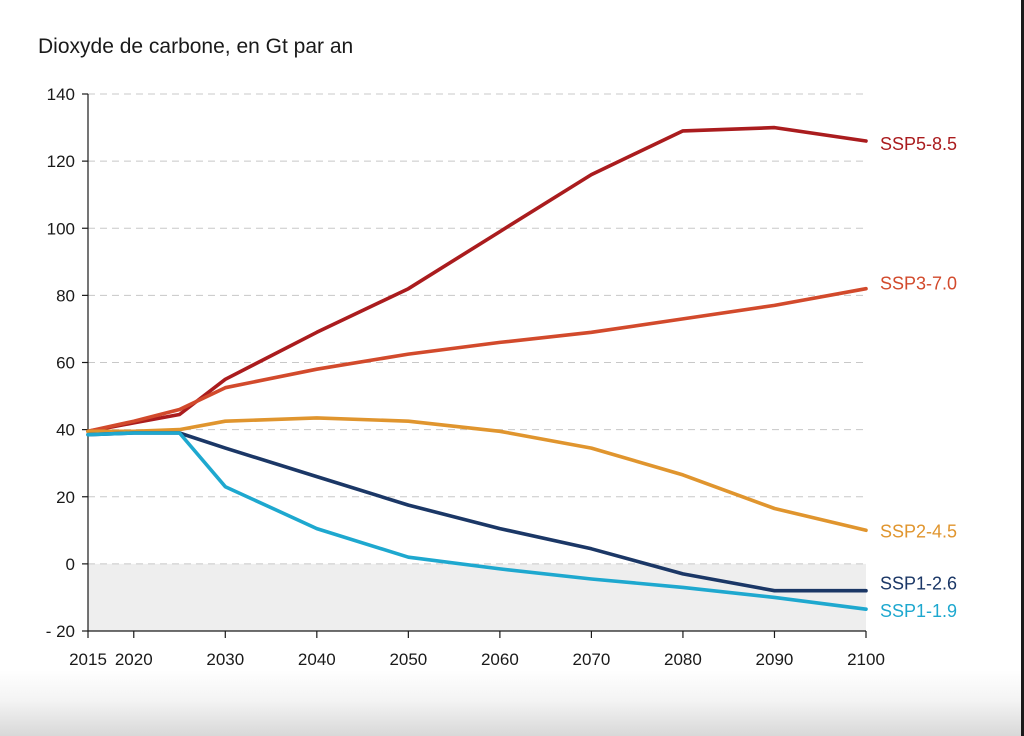 The width and height of the screenshot is (1024, 736). Describe the element at coordinates (591, 659) in the screenshot. I see `x-tick-label: 2070` at that location.